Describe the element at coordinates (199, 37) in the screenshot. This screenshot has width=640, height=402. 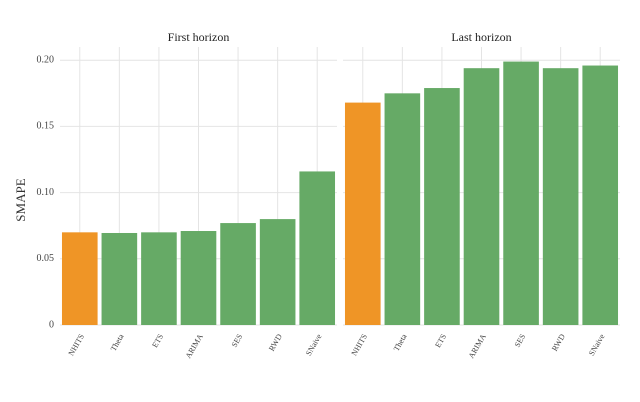
I see `panel-title: First horizon` at that location.